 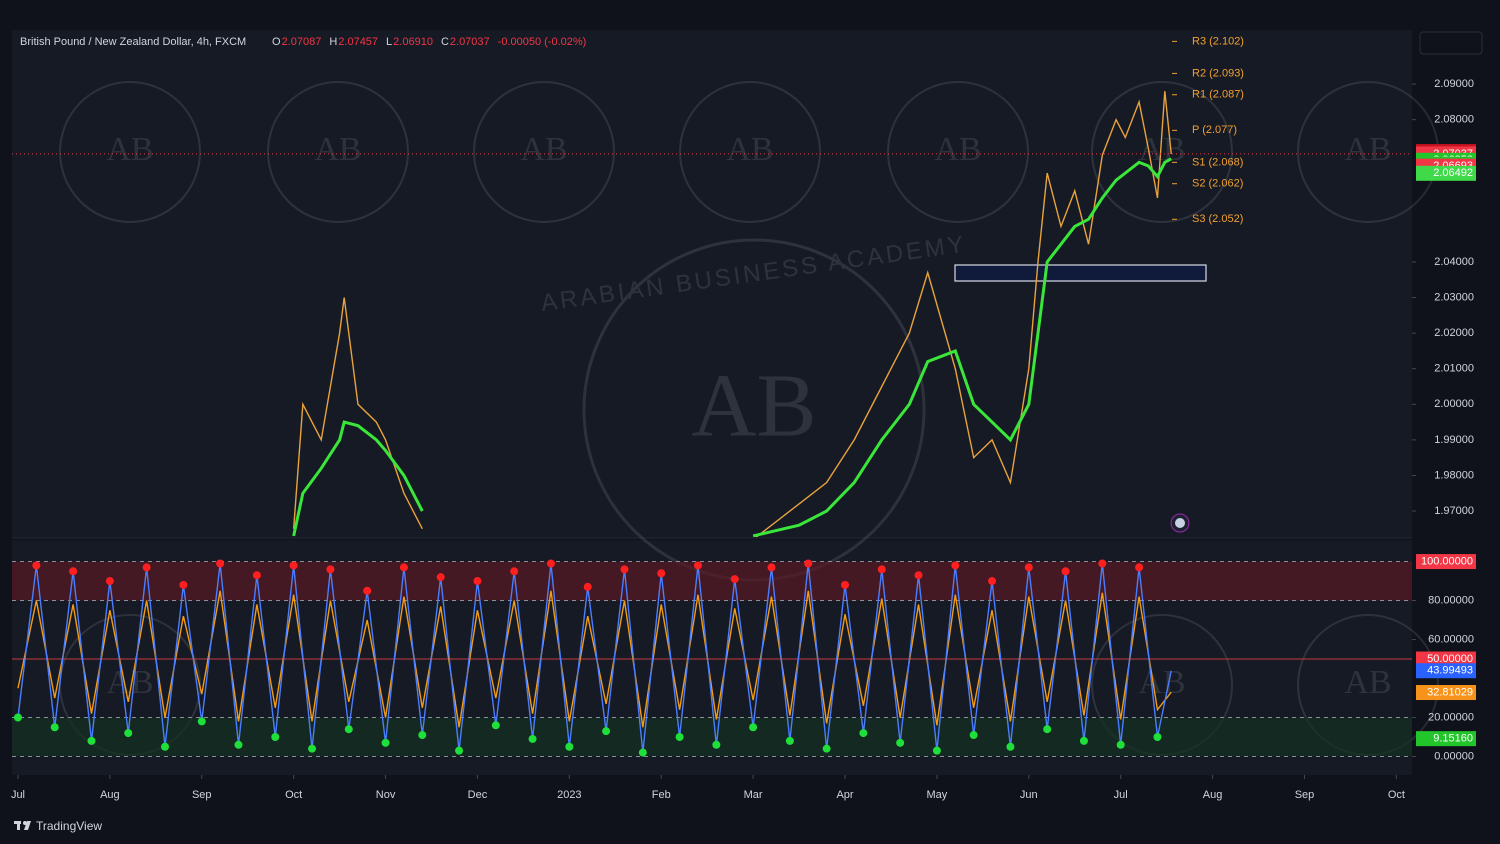 What do you see at coordinates (358, 42) in the screenshot?
I see `ohlc-value: 2.07457` at bounding box center [358, 42].